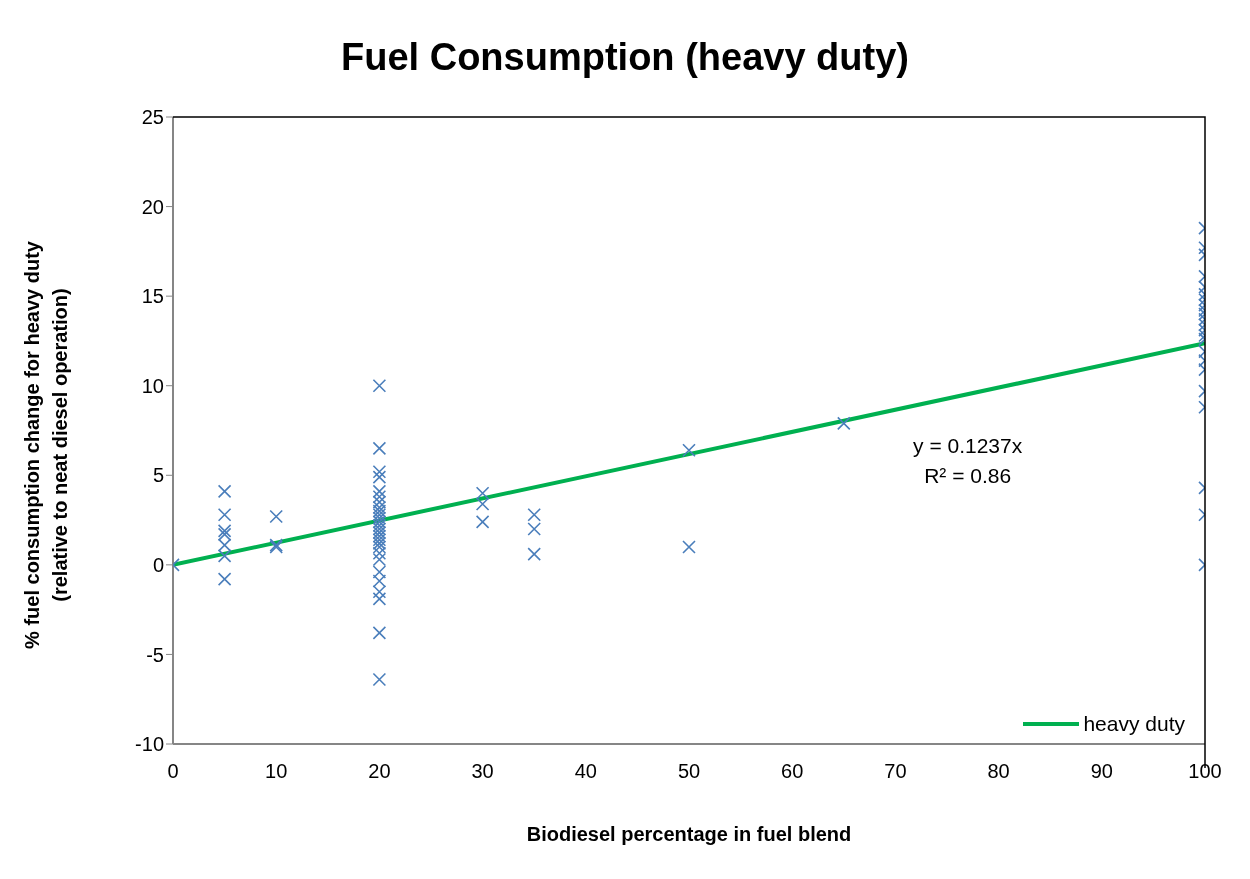 This screenshot has height=879, width=1250. I want to click on x-tick-label: 60, so click(792, 771).